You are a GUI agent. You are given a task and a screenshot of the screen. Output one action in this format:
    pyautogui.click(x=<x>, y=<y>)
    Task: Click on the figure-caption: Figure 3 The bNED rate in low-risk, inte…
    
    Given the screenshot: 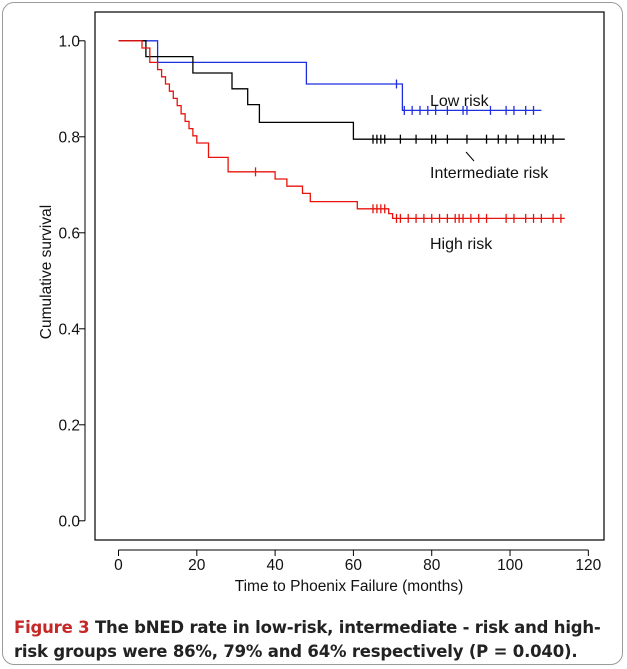 What is the action you would take?
    pyautogui.click(x=316, y=640)
    